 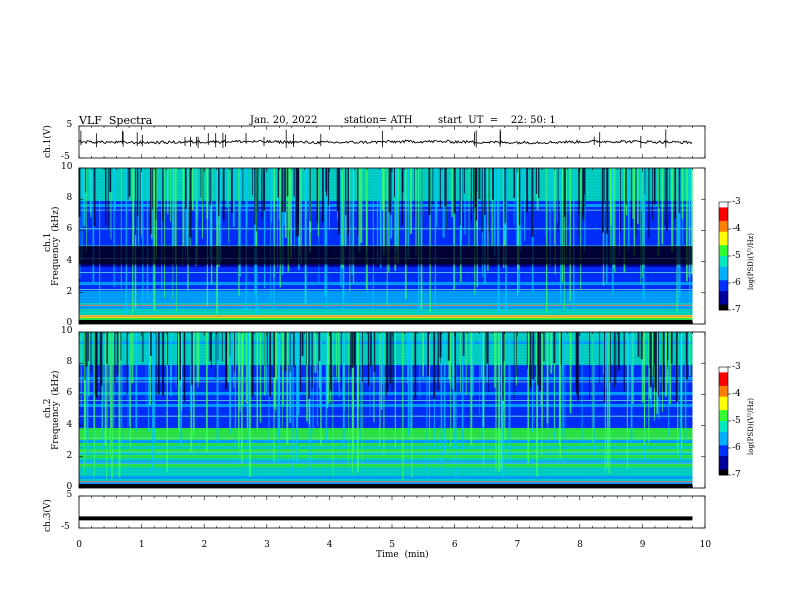 What do you see at coordinates (386, 255) in the screenshot?
I see `spectrogram-dark-band-ch1` at bounding box center [386, 255].